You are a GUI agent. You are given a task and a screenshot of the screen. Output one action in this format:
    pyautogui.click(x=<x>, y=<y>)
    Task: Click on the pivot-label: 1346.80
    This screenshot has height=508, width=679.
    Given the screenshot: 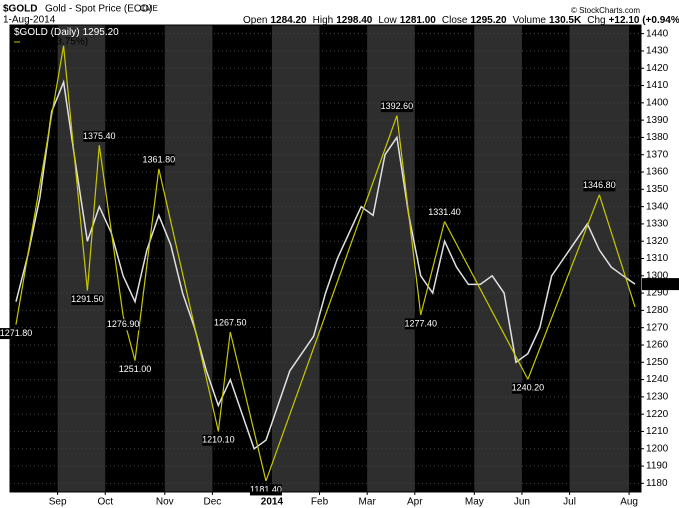 What is the action you would take?
    pyautogui.click(x=599, y=185)
    